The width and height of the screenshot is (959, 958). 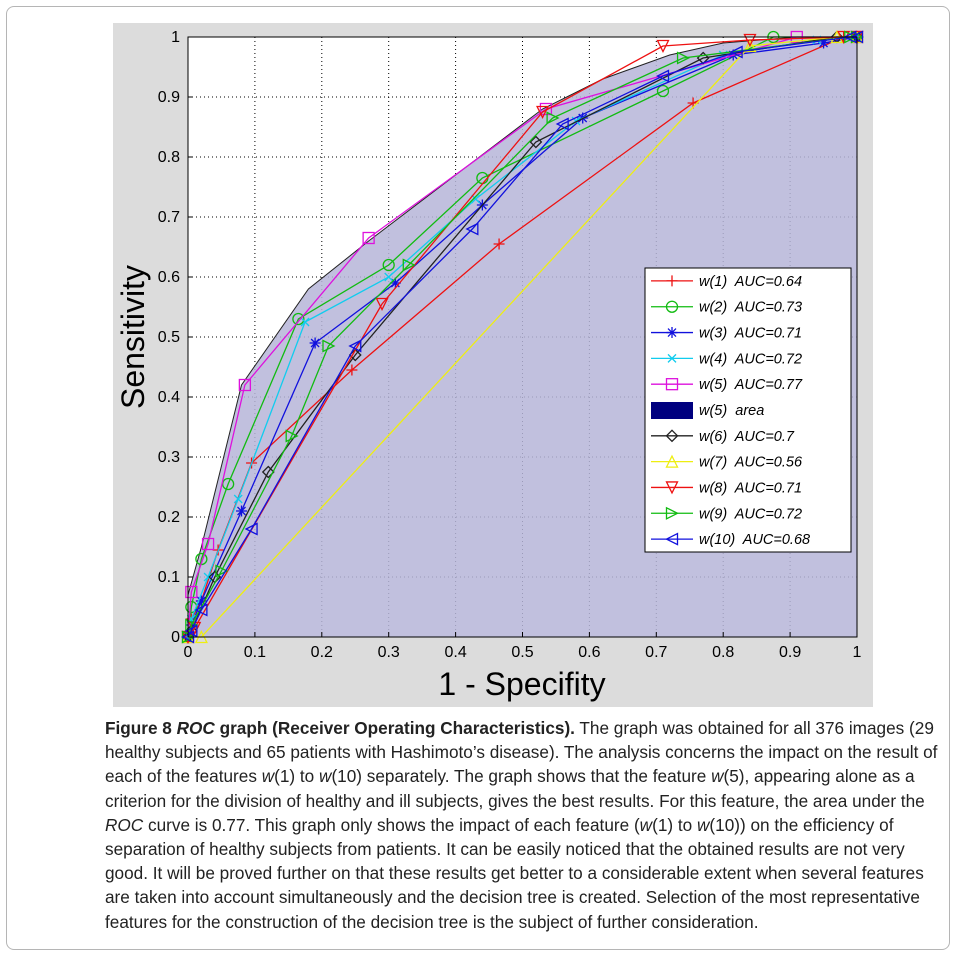 I want to click on legend-item: w(5) AUC=0.77, so click(x=727, y=385).